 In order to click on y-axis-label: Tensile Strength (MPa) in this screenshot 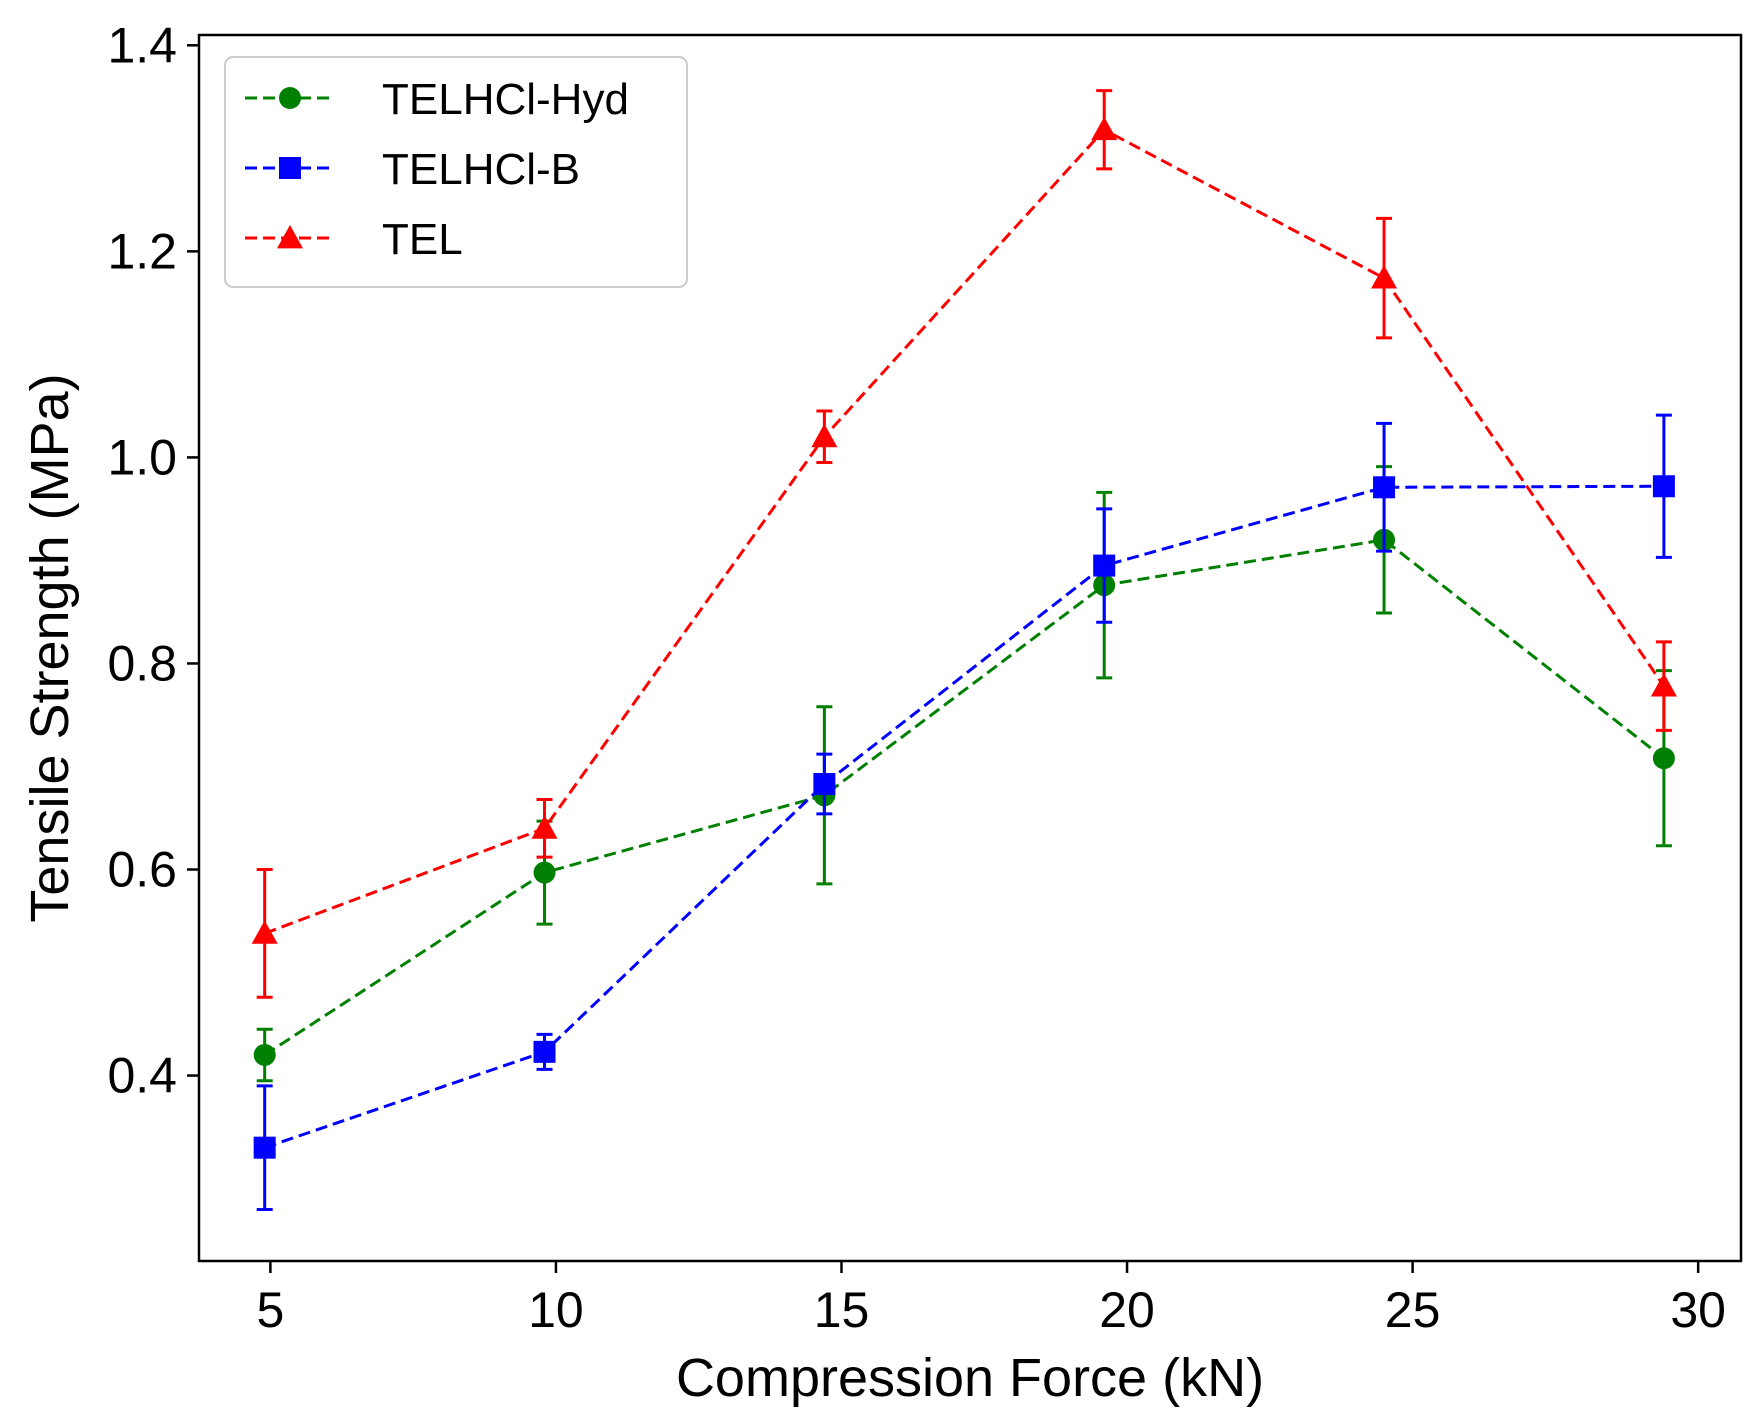, I will do `click(50, 647)`.